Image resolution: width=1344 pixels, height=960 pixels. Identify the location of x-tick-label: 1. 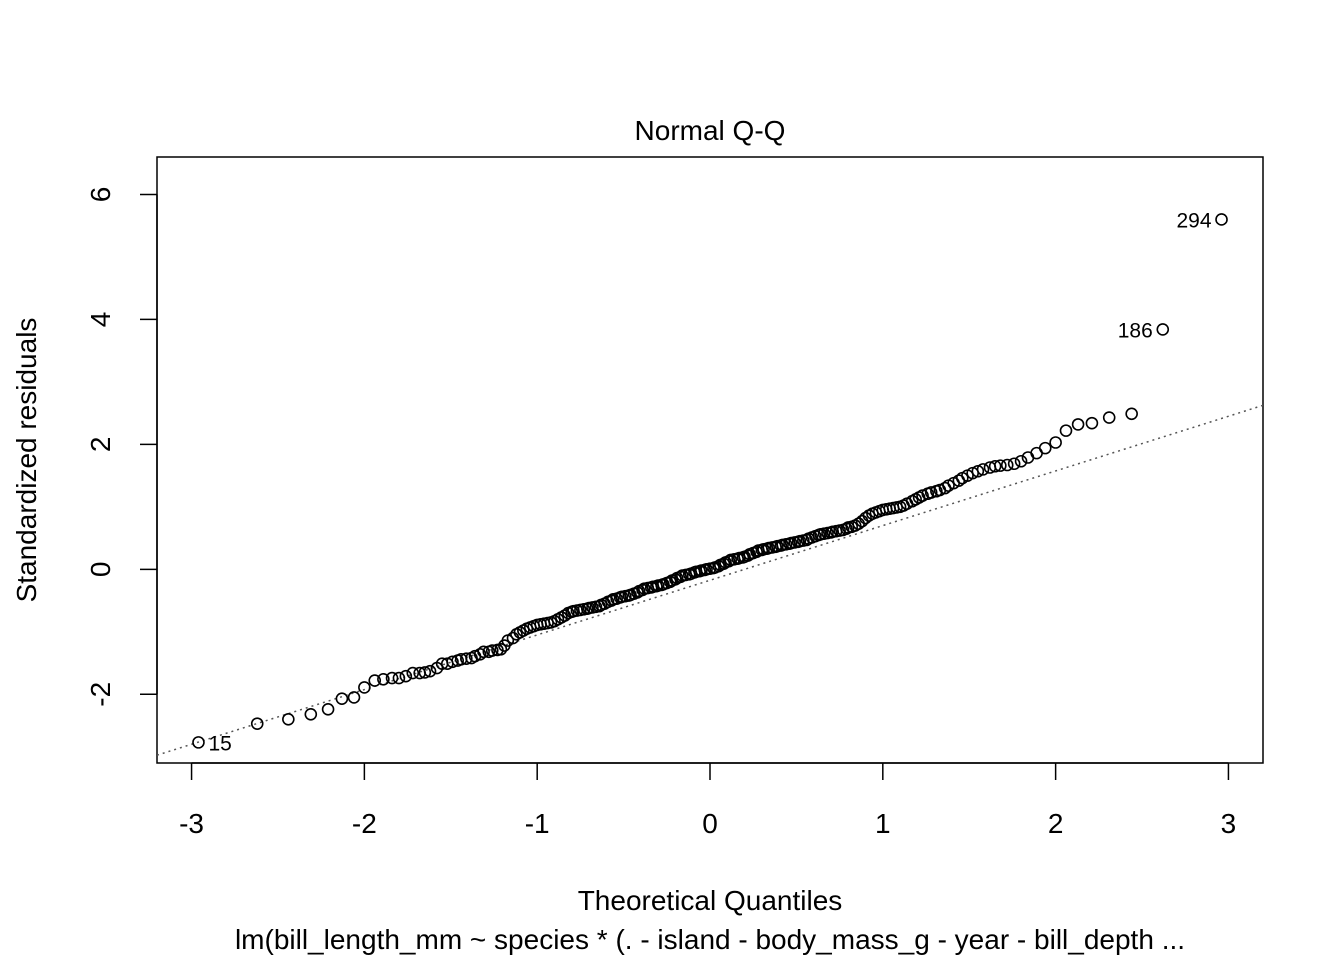
(883, 823).